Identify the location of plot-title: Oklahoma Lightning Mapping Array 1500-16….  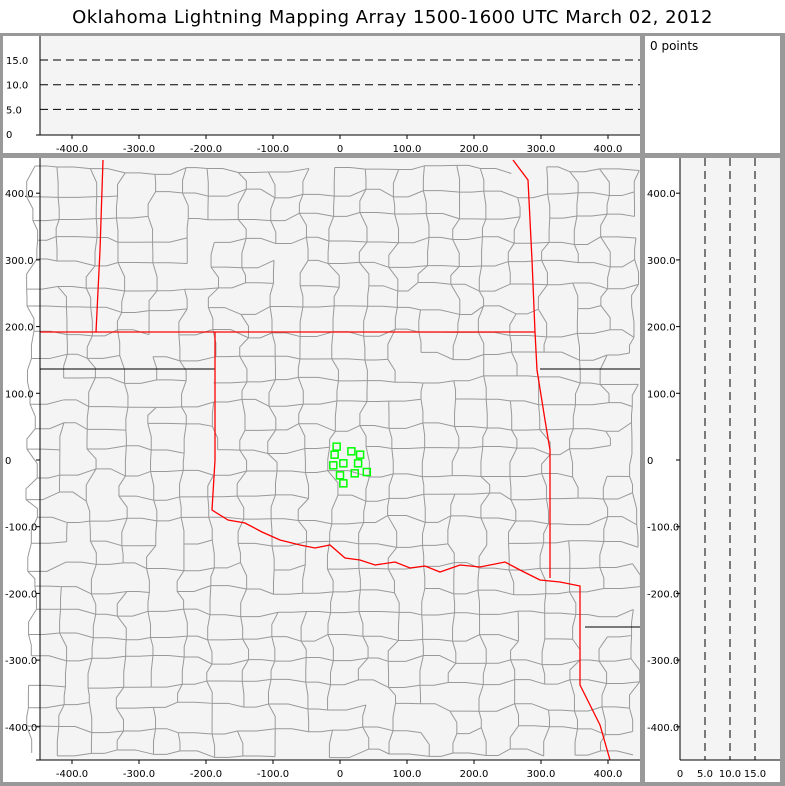
(392, 16).